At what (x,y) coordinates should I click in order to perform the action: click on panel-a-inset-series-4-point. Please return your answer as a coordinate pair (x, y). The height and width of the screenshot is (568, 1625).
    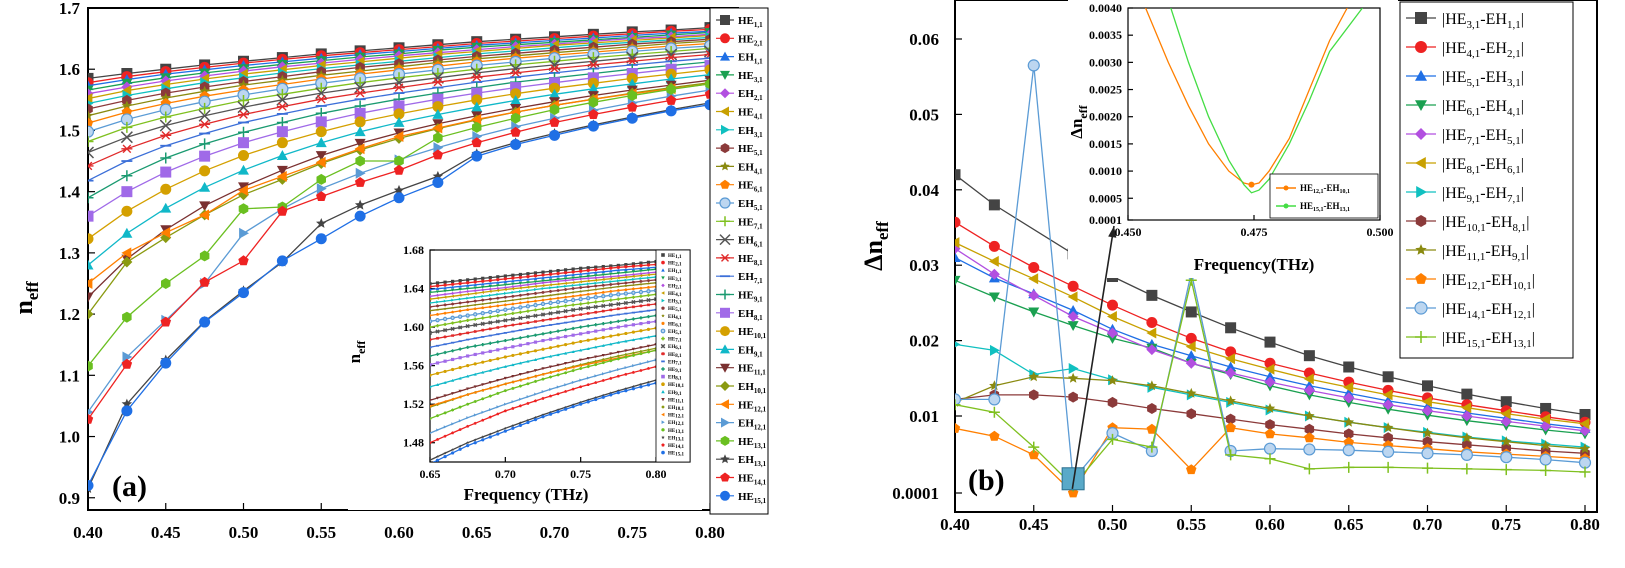
    Looking at the image, I should click on (475, 291).